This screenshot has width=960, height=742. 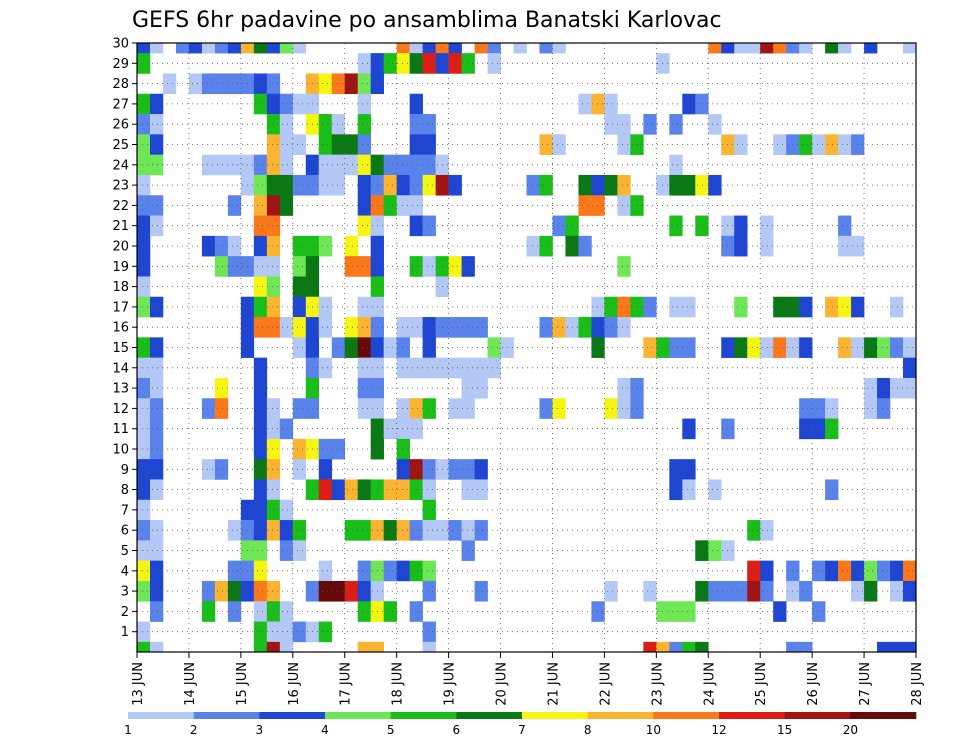 What do you see at coordinates (450, 684) in the screenshot?
I see `x-tick-label: 19 JUN` at bounding box center [450, 684].